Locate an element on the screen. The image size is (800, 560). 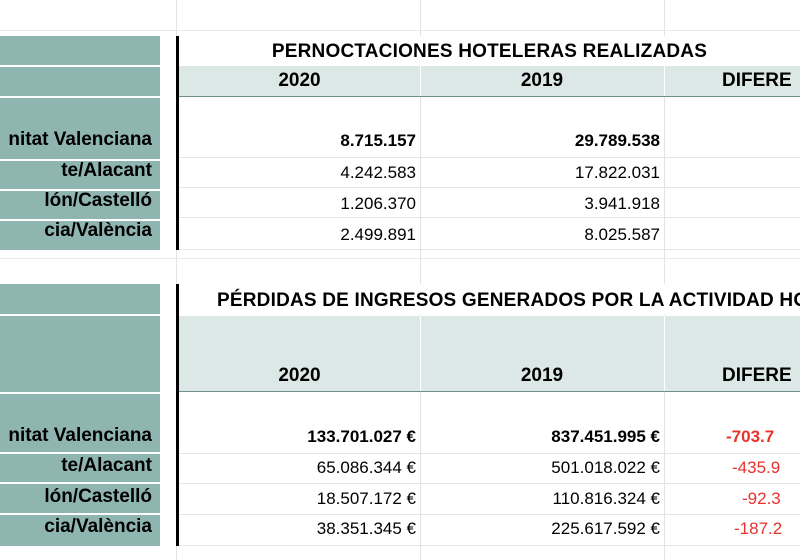
cell-2019: 3.941.918 is located at coordinates (622, 203).